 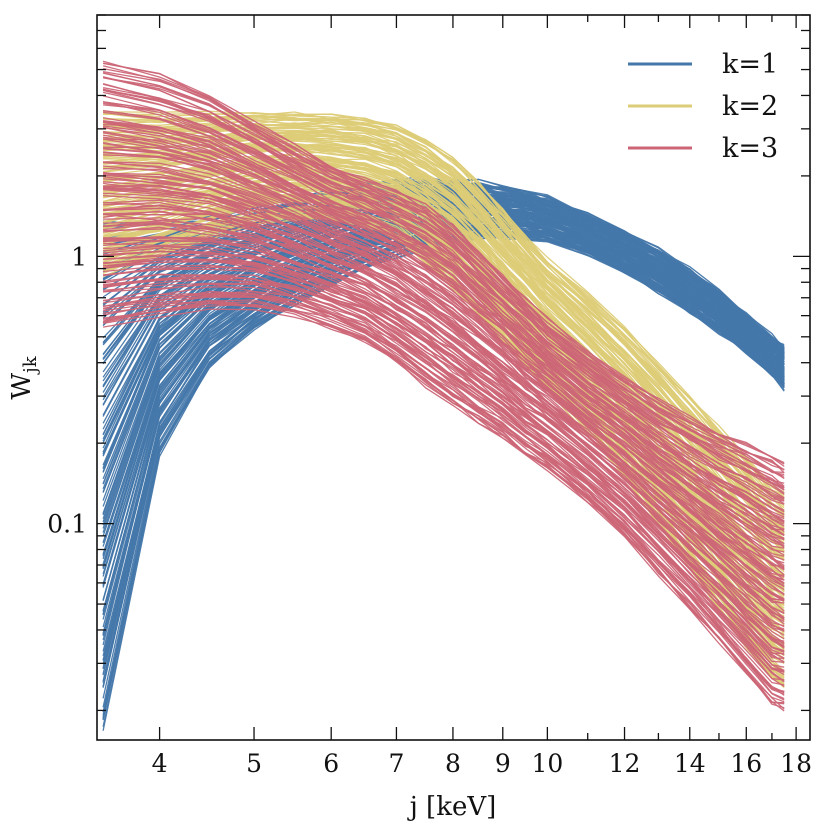 What do you see at coordinates (254, 763) in the screenshot?
I see `x-tick-label: 5` at bounding box center [254, 763].